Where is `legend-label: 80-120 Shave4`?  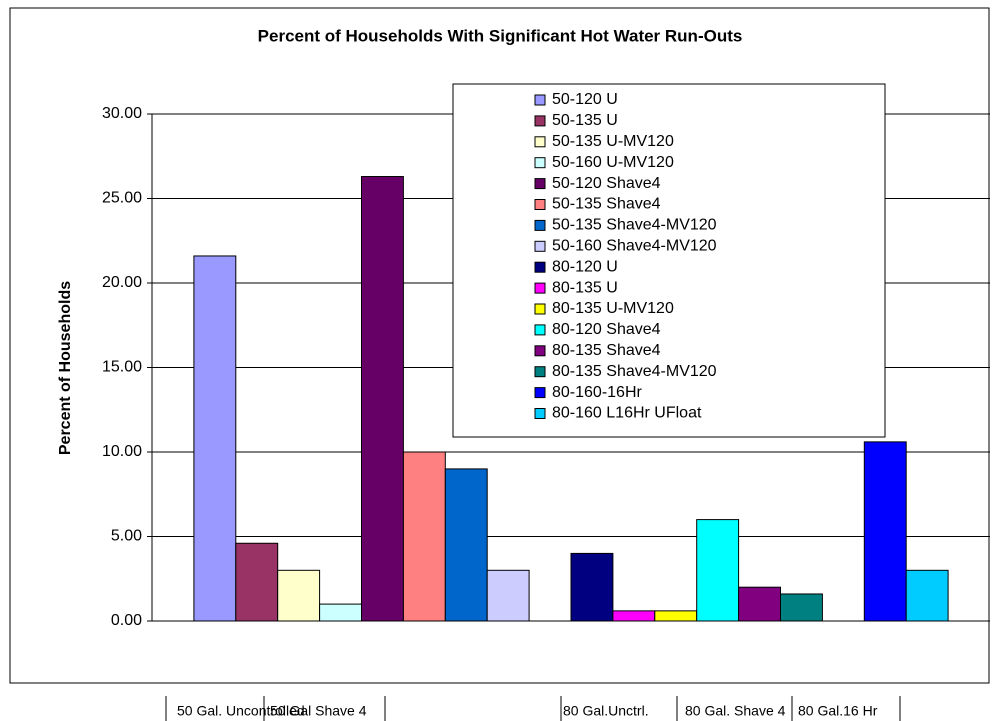 legend-label: 80-120 Shave4 is located at coordinates (606, 329).